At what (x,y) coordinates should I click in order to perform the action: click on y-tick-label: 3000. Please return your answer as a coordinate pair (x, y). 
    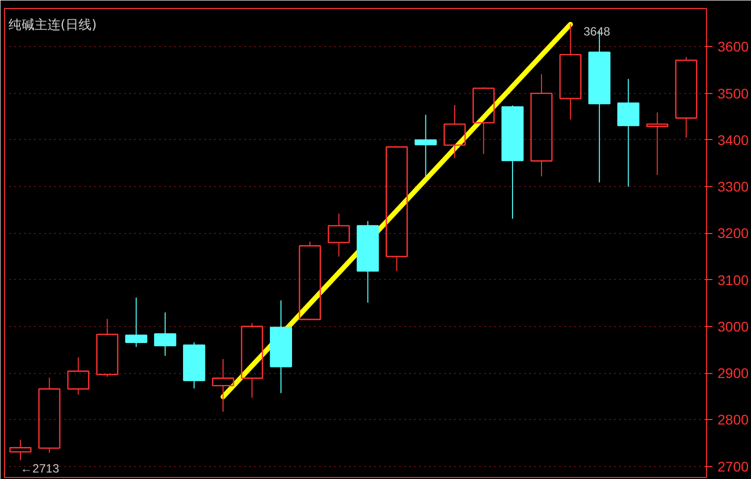
    Looking at the image, I should click on (733, 326).